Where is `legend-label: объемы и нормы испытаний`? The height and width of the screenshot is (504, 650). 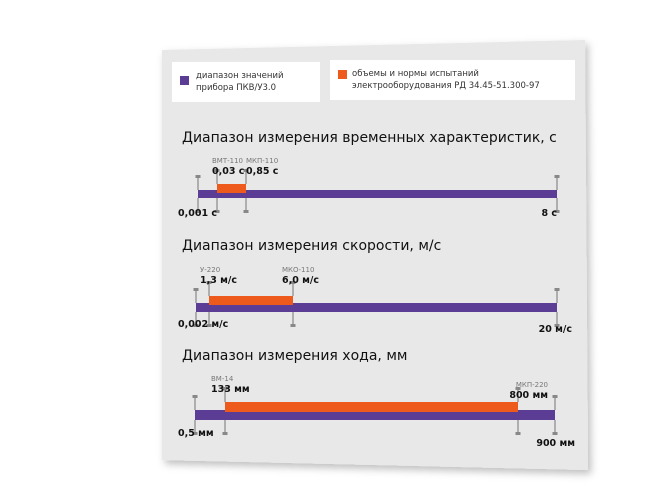
legend-label: объемы и нормы испытаний is located at coordinates (415, 74).